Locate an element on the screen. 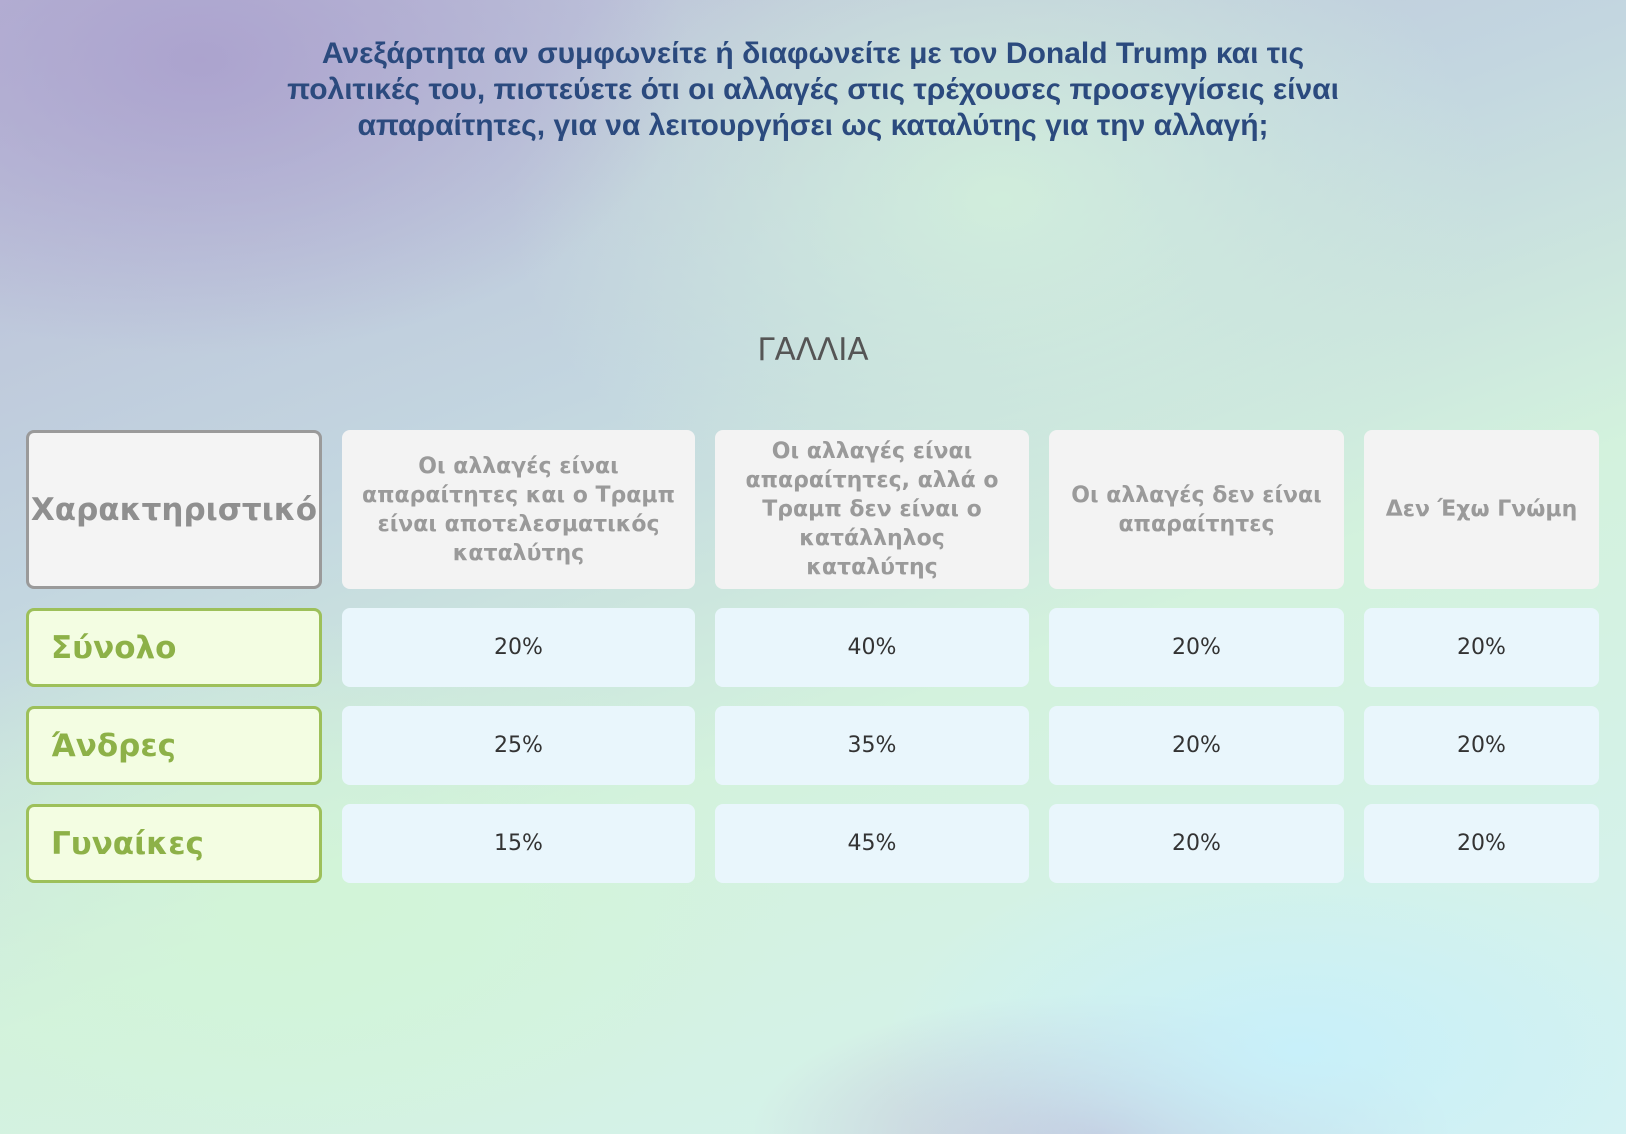 Image resolution: width=1626 pixels, height=1134 pixels. value-cell: 15% is located at coordinates (518, 843).